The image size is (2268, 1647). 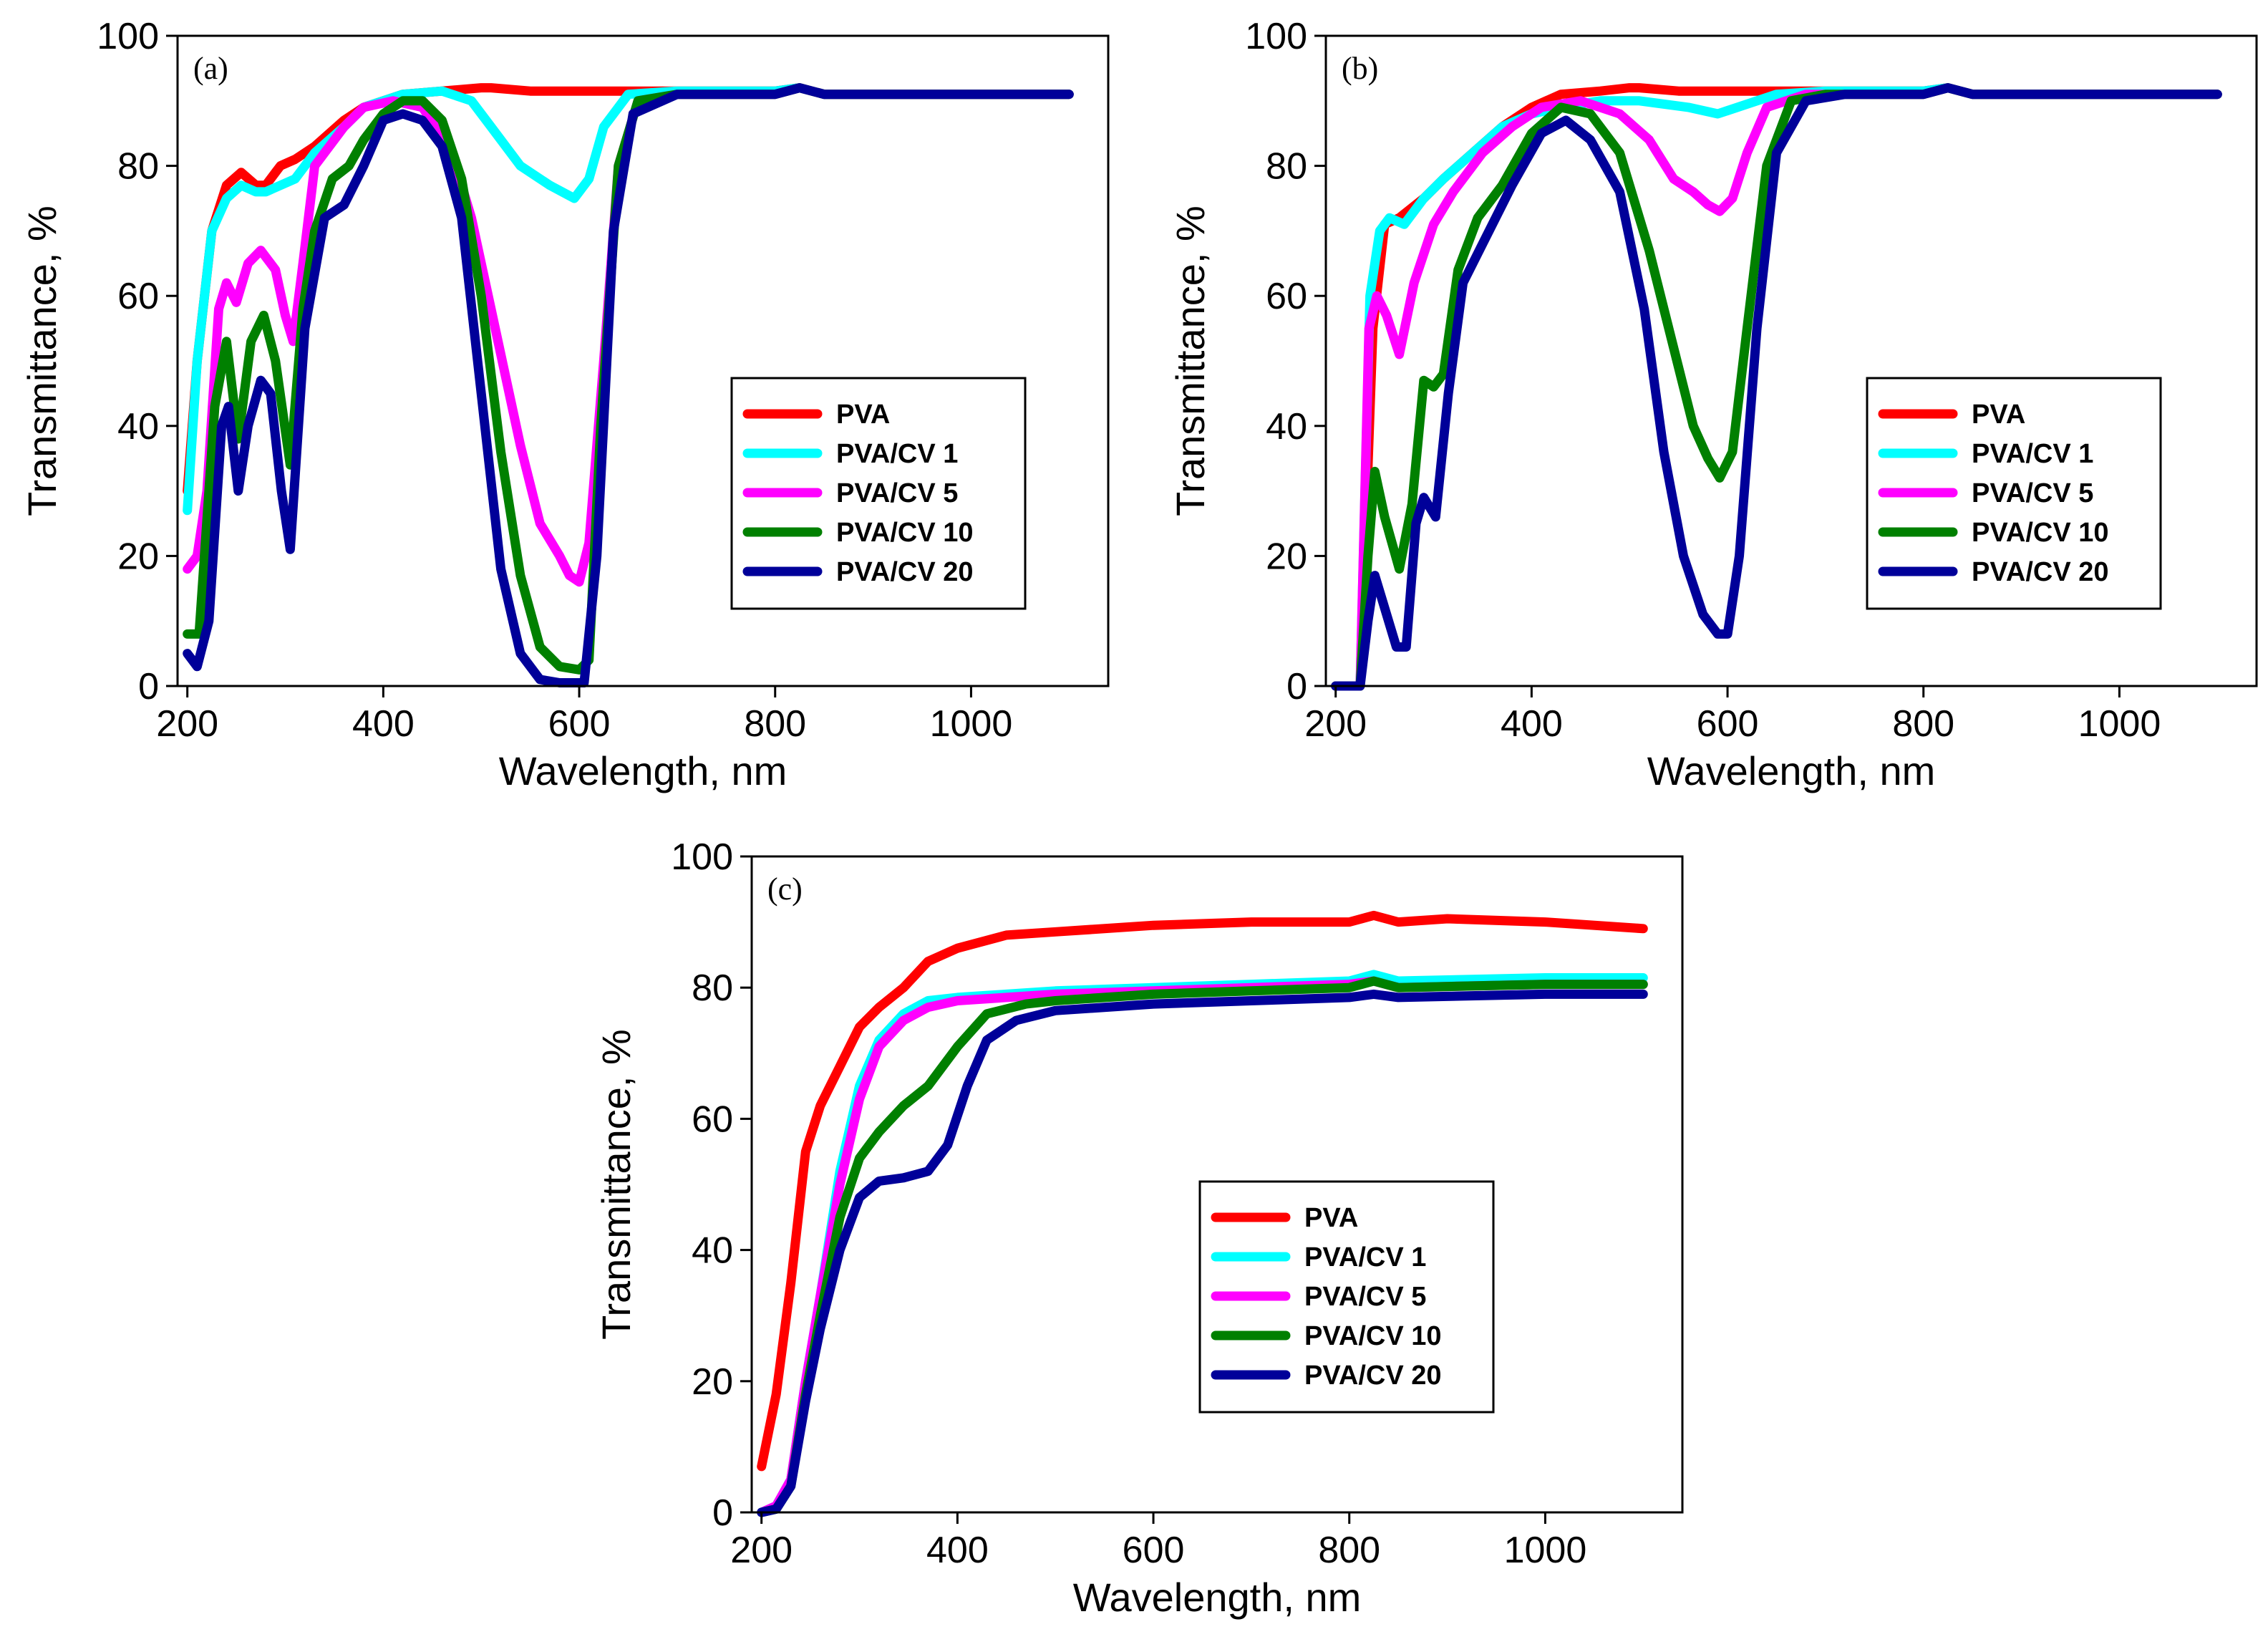 What do you see at coordinates (785, 889) in the screenshot?
I see `panel-c-label: (c)` at bounding box center [785, 889].